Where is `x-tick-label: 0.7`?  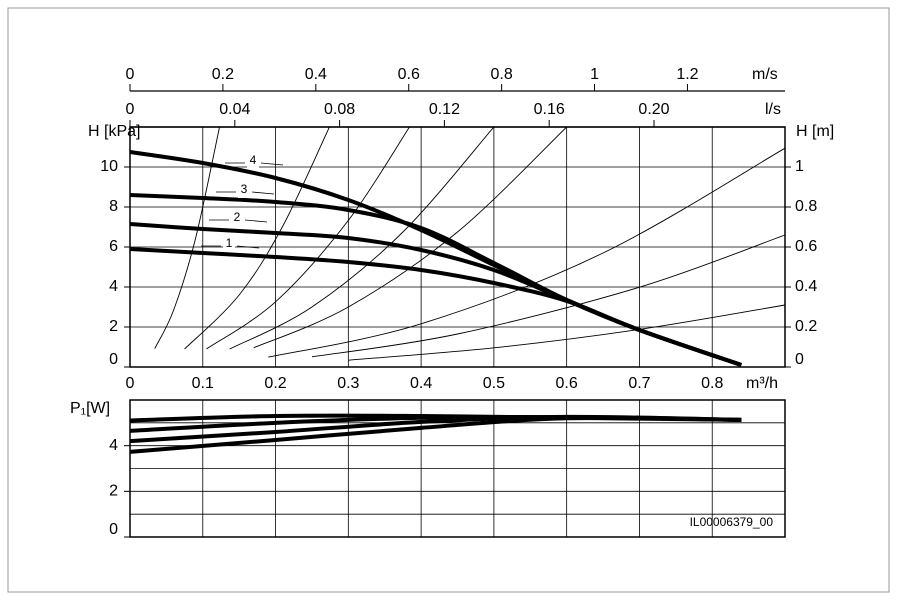 x-tick-label: 0.7 is located at coordinates (639, 383).